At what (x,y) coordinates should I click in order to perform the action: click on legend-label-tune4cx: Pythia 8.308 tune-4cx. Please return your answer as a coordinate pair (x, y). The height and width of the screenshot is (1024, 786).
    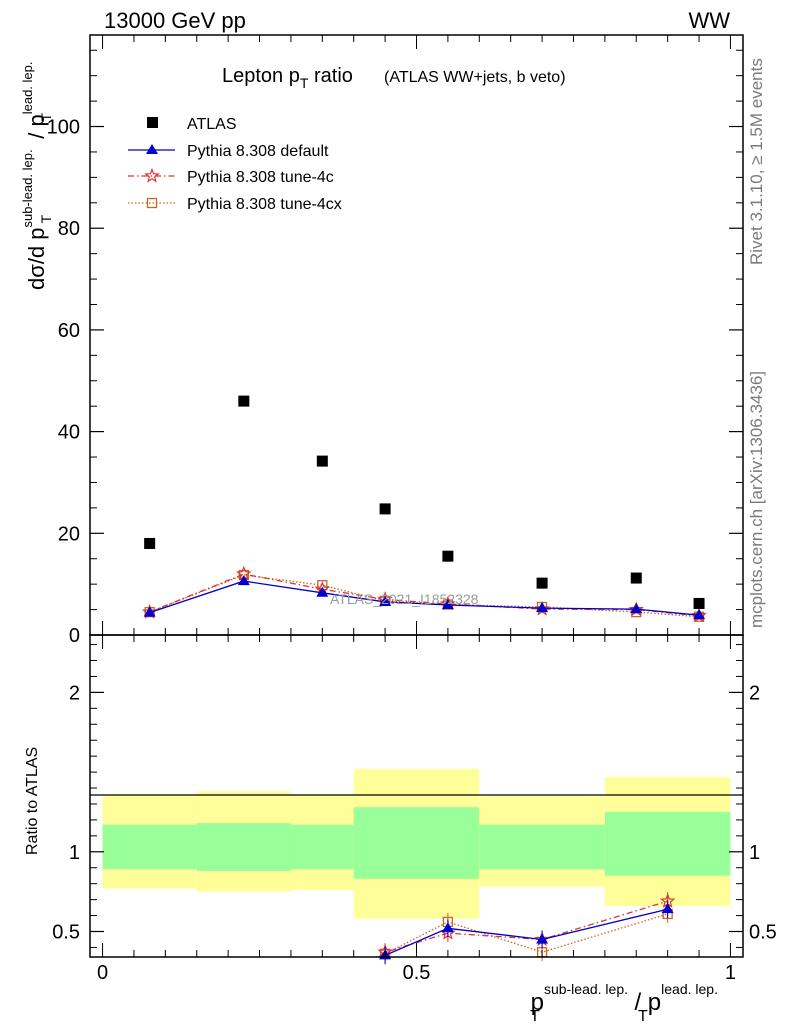
    Looking at the image, I should click on (264, 204).